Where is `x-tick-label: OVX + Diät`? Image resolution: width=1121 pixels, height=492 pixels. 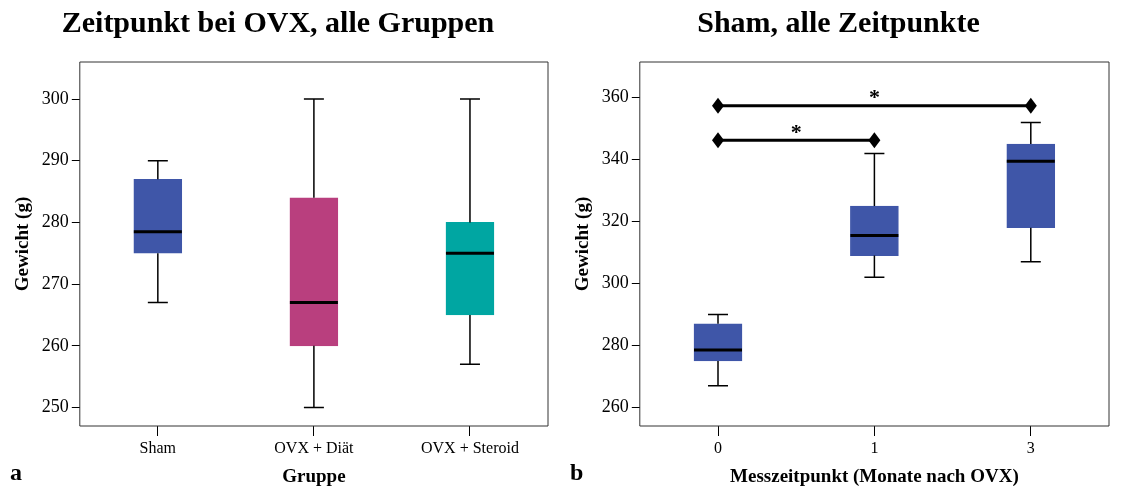 x-tick-label: OVX + Diät is located at coordinates (314, 447).